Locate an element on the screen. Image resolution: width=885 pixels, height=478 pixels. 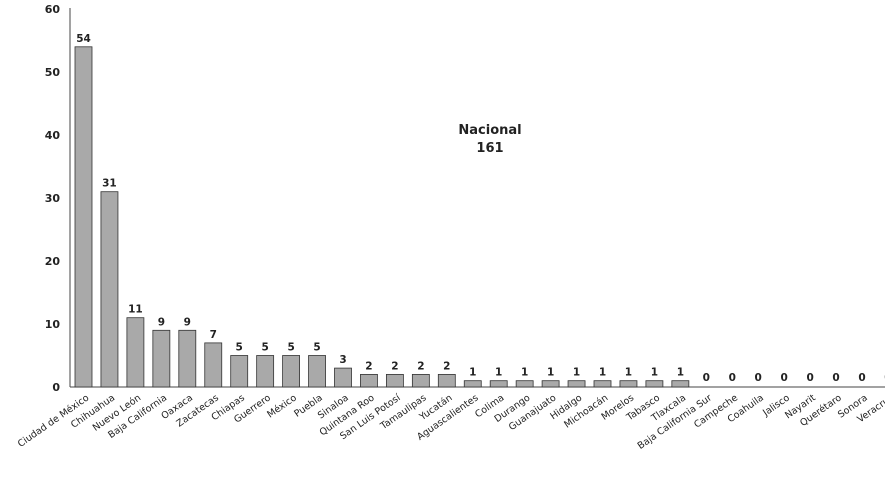
y-tick-label: 10 is located at coordinates (53, 324).